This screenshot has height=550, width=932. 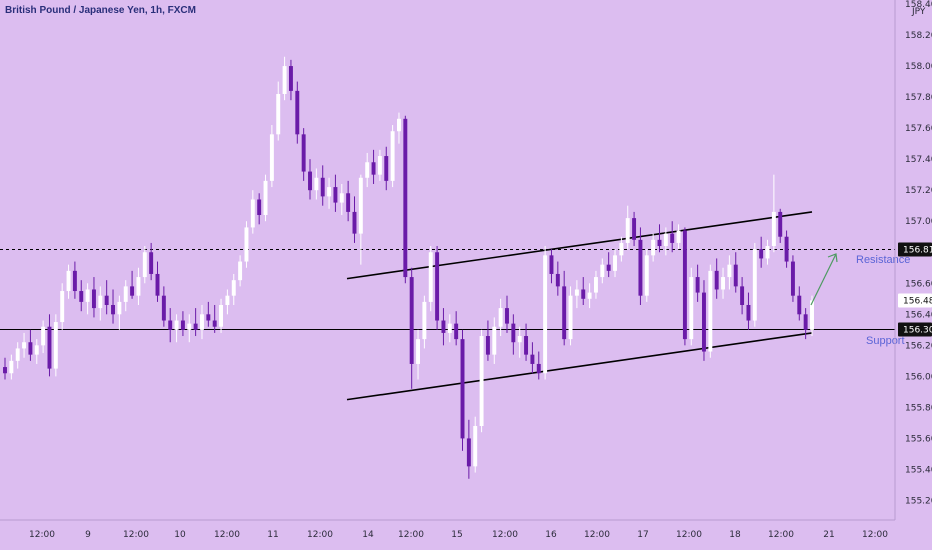 I want to click on price-tick-label: 158.200, so click(x=918, y=36).